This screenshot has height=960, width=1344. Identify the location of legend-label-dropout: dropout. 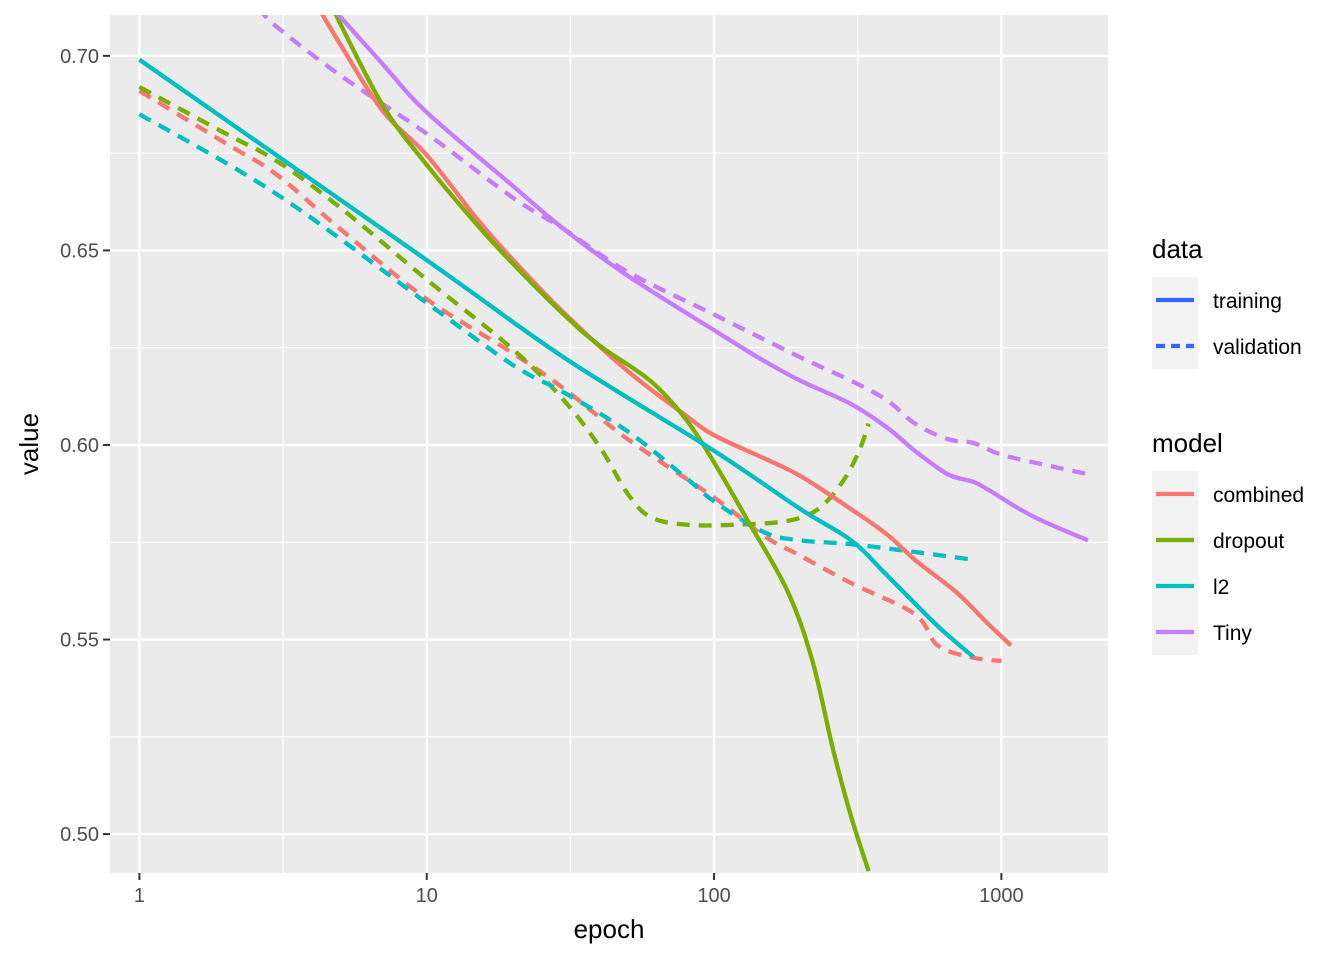
(1248, 541).